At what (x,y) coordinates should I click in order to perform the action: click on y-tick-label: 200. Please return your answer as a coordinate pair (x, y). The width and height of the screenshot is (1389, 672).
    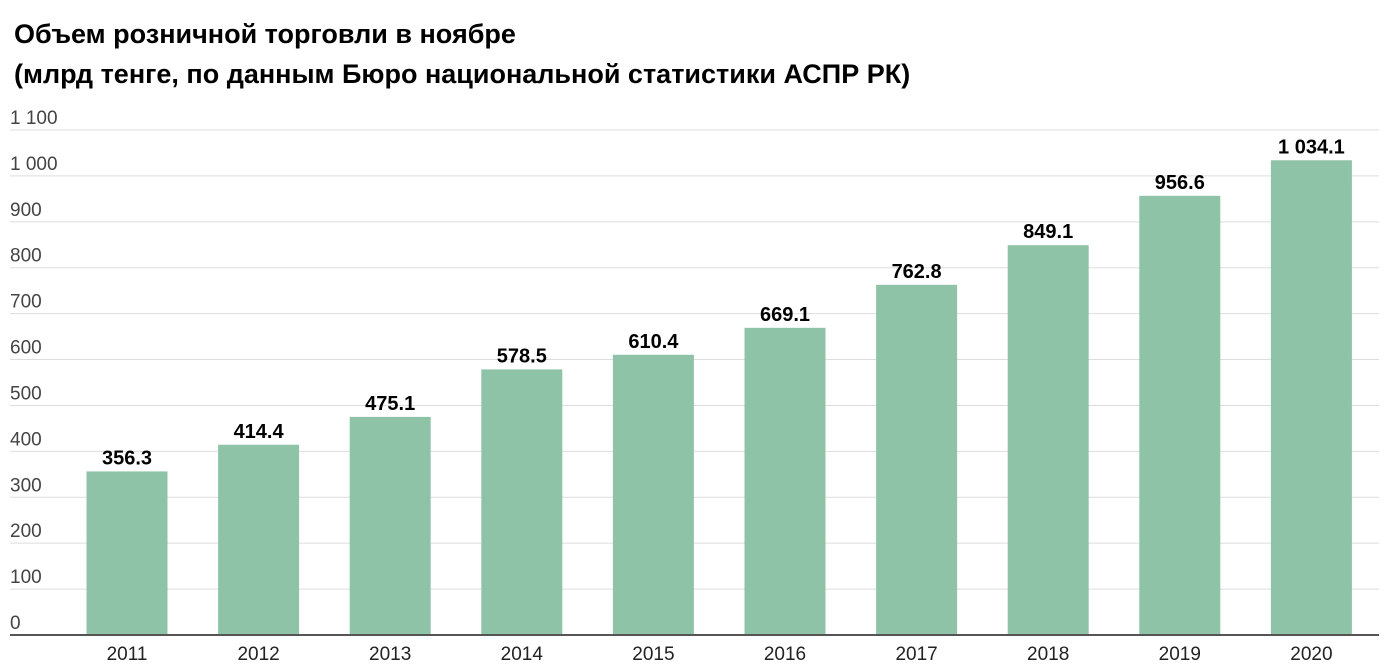
    Looking at the image, I should click on (26, 531).